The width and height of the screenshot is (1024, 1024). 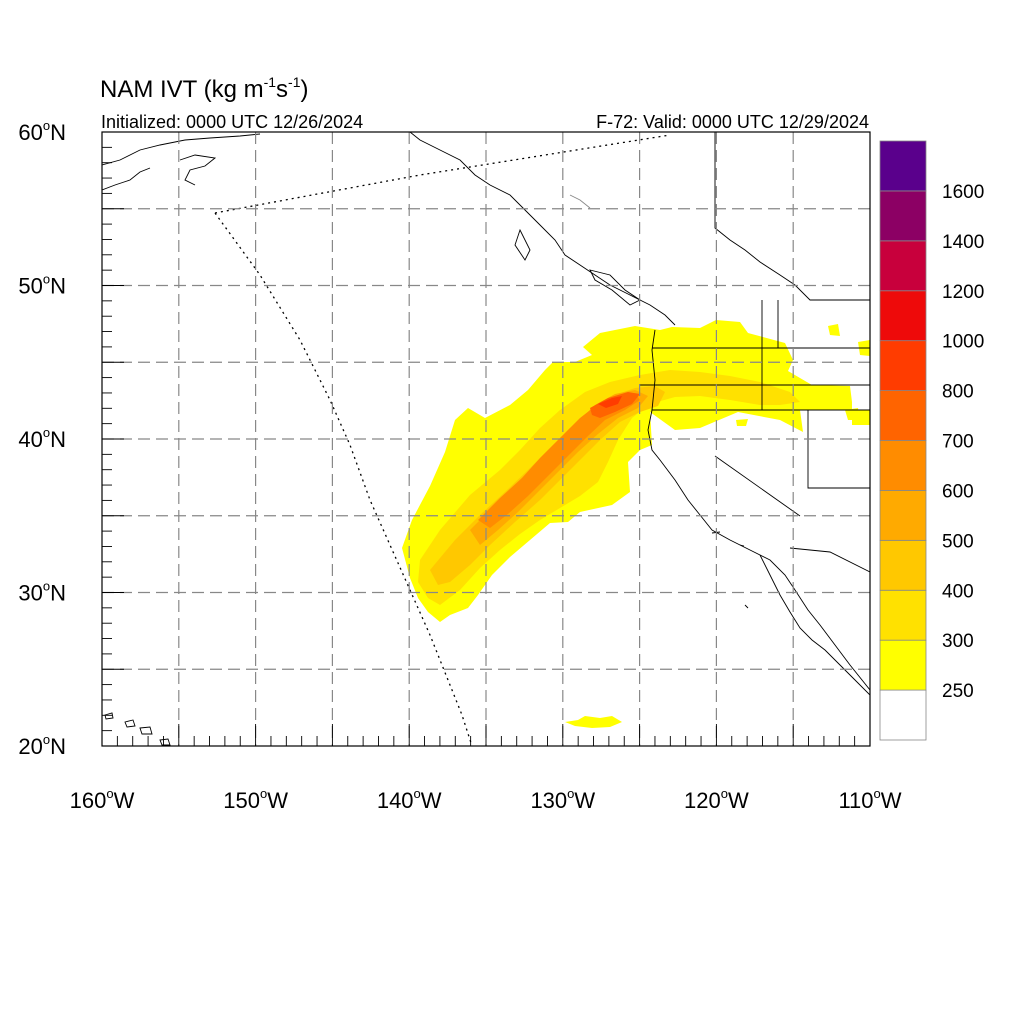 What do you see at coordinates (716, 799) in the screenshot?
I see `lon-label: 120oW` at bounding box center [716, 799].